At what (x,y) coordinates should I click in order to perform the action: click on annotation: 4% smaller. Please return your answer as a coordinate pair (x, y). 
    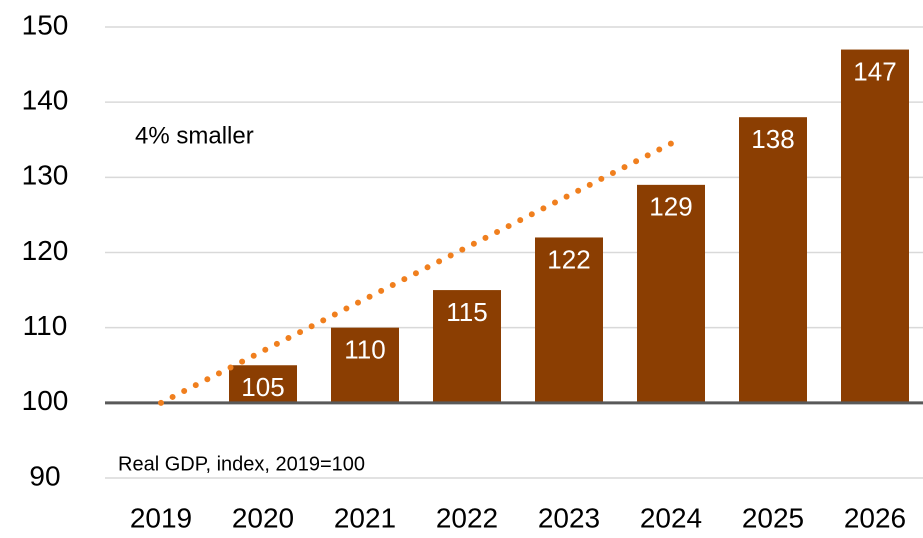
    Looking at the image, I should click on (194, 135).